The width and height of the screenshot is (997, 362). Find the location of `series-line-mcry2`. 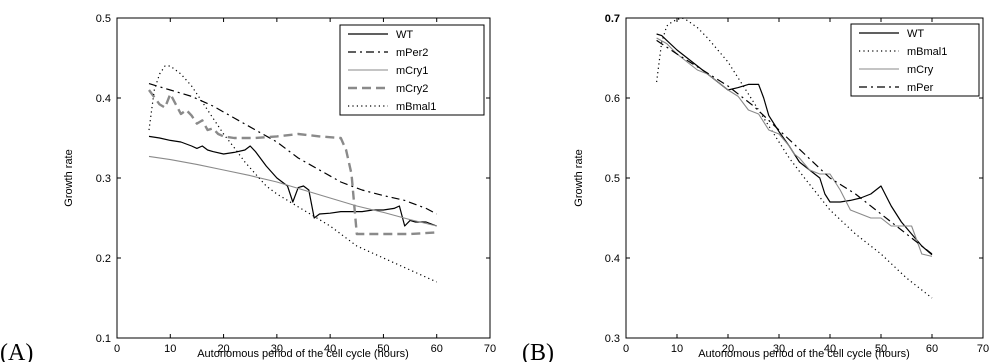

series-line-mcry2 is located at coordinates (292, 162).